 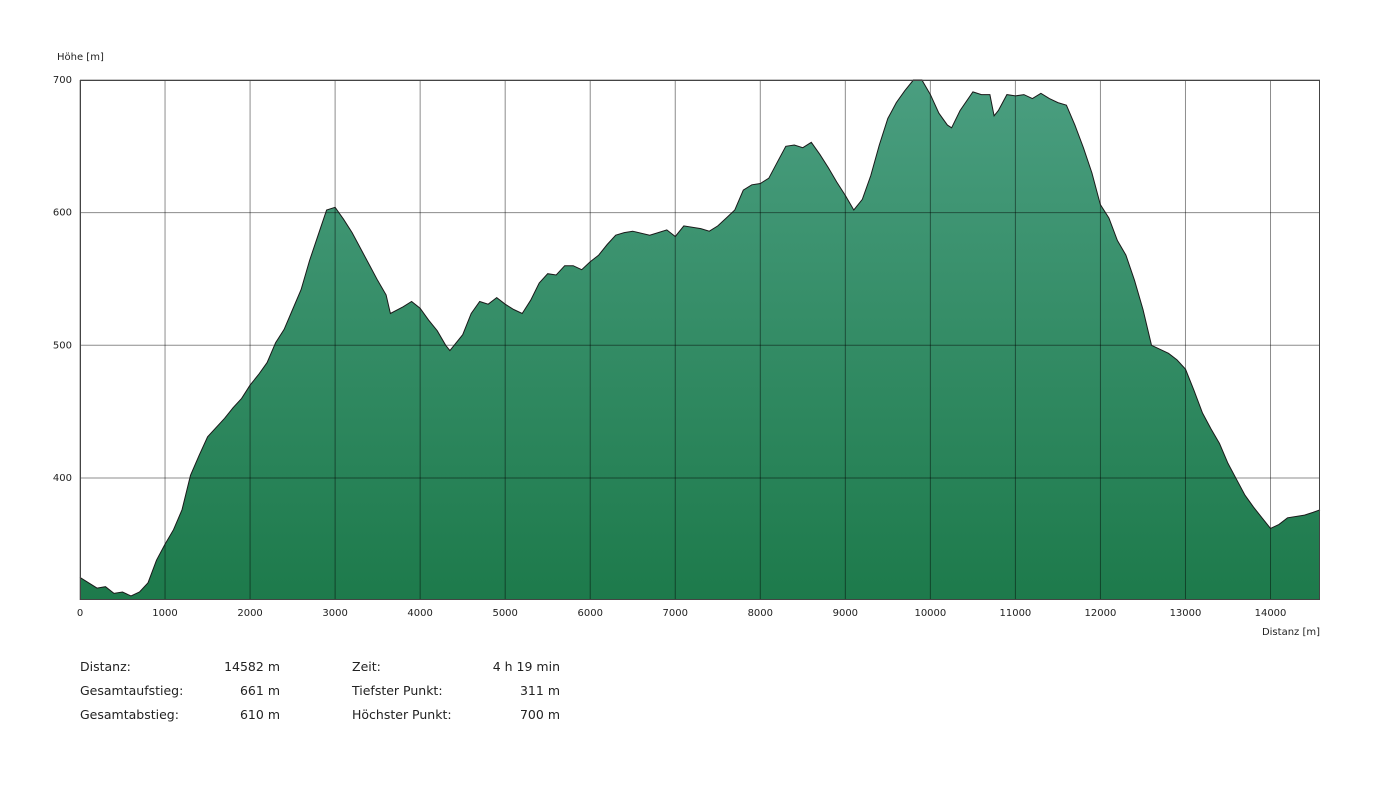 What do you see at coordinates (132, 690) in the screenshot?
I see `stat-label: Gesamtaufstieg:` at bounding box center [132, 690].